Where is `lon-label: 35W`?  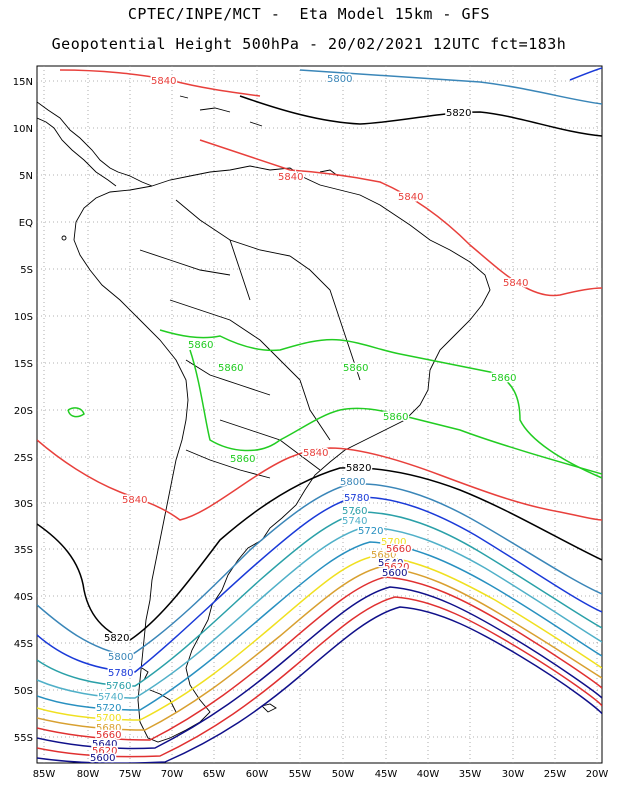
lon-label: 35W is located at coordinates (470, 774).